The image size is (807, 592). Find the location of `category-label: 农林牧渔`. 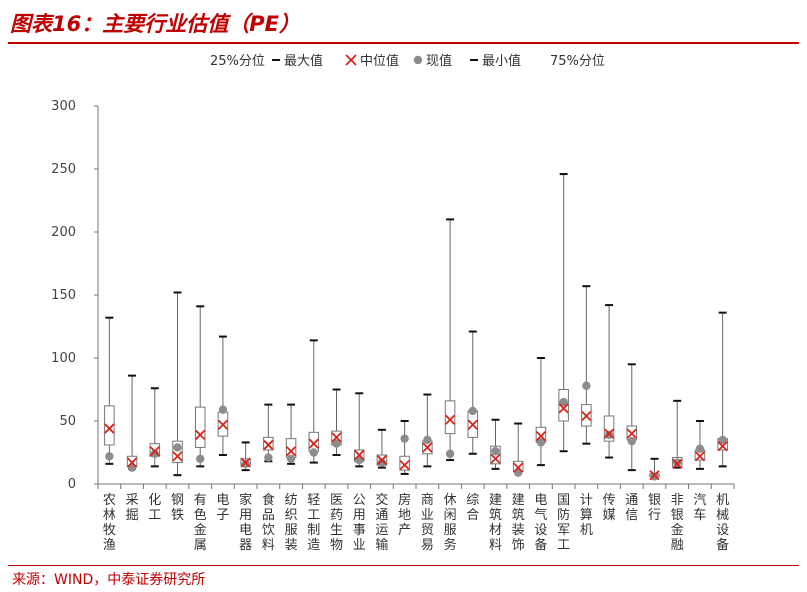

category-label: 农林牧渔 is located at coordinates (109, 523).